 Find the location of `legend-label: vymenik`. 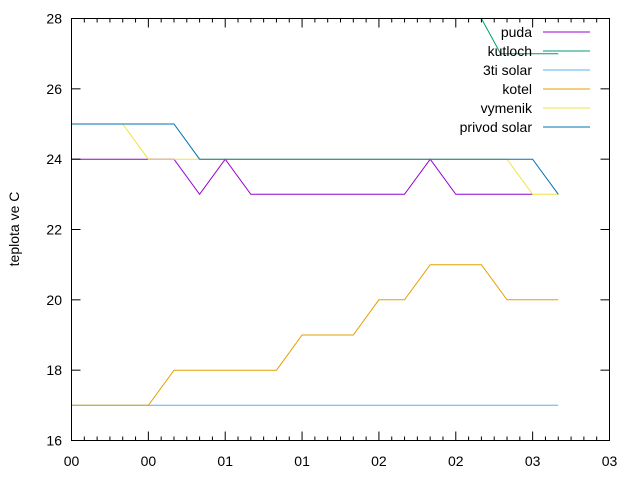

legend-label: vymenik is located at coordinates (507, 108).